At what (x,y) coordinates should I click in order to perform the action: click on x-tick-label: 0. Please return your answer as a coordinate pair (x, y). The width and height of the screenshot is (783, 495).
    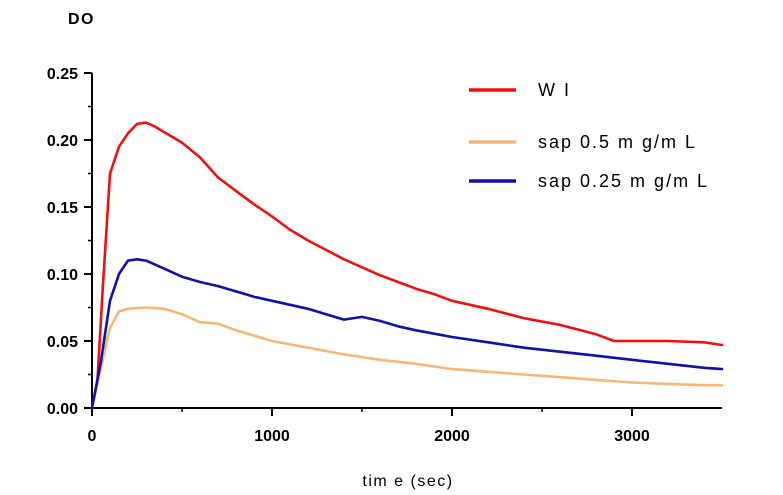
    Looking at the image, I should click on (92, 436).